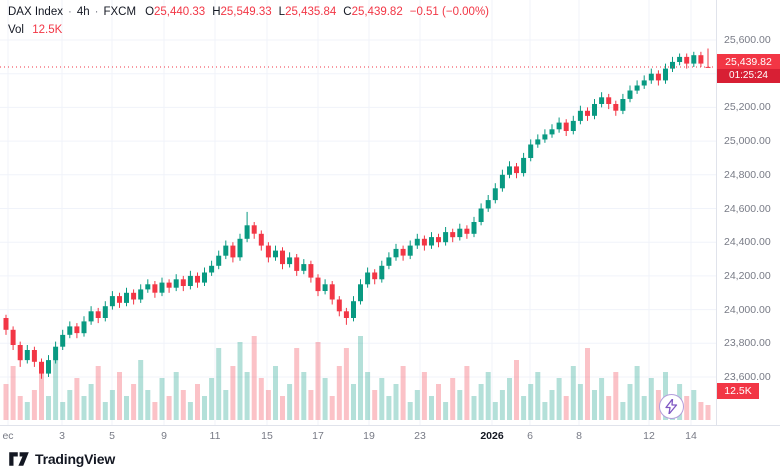 This screenshot has width=780, height=470. I want to click on volume-label: Vol, so click(16, 30).